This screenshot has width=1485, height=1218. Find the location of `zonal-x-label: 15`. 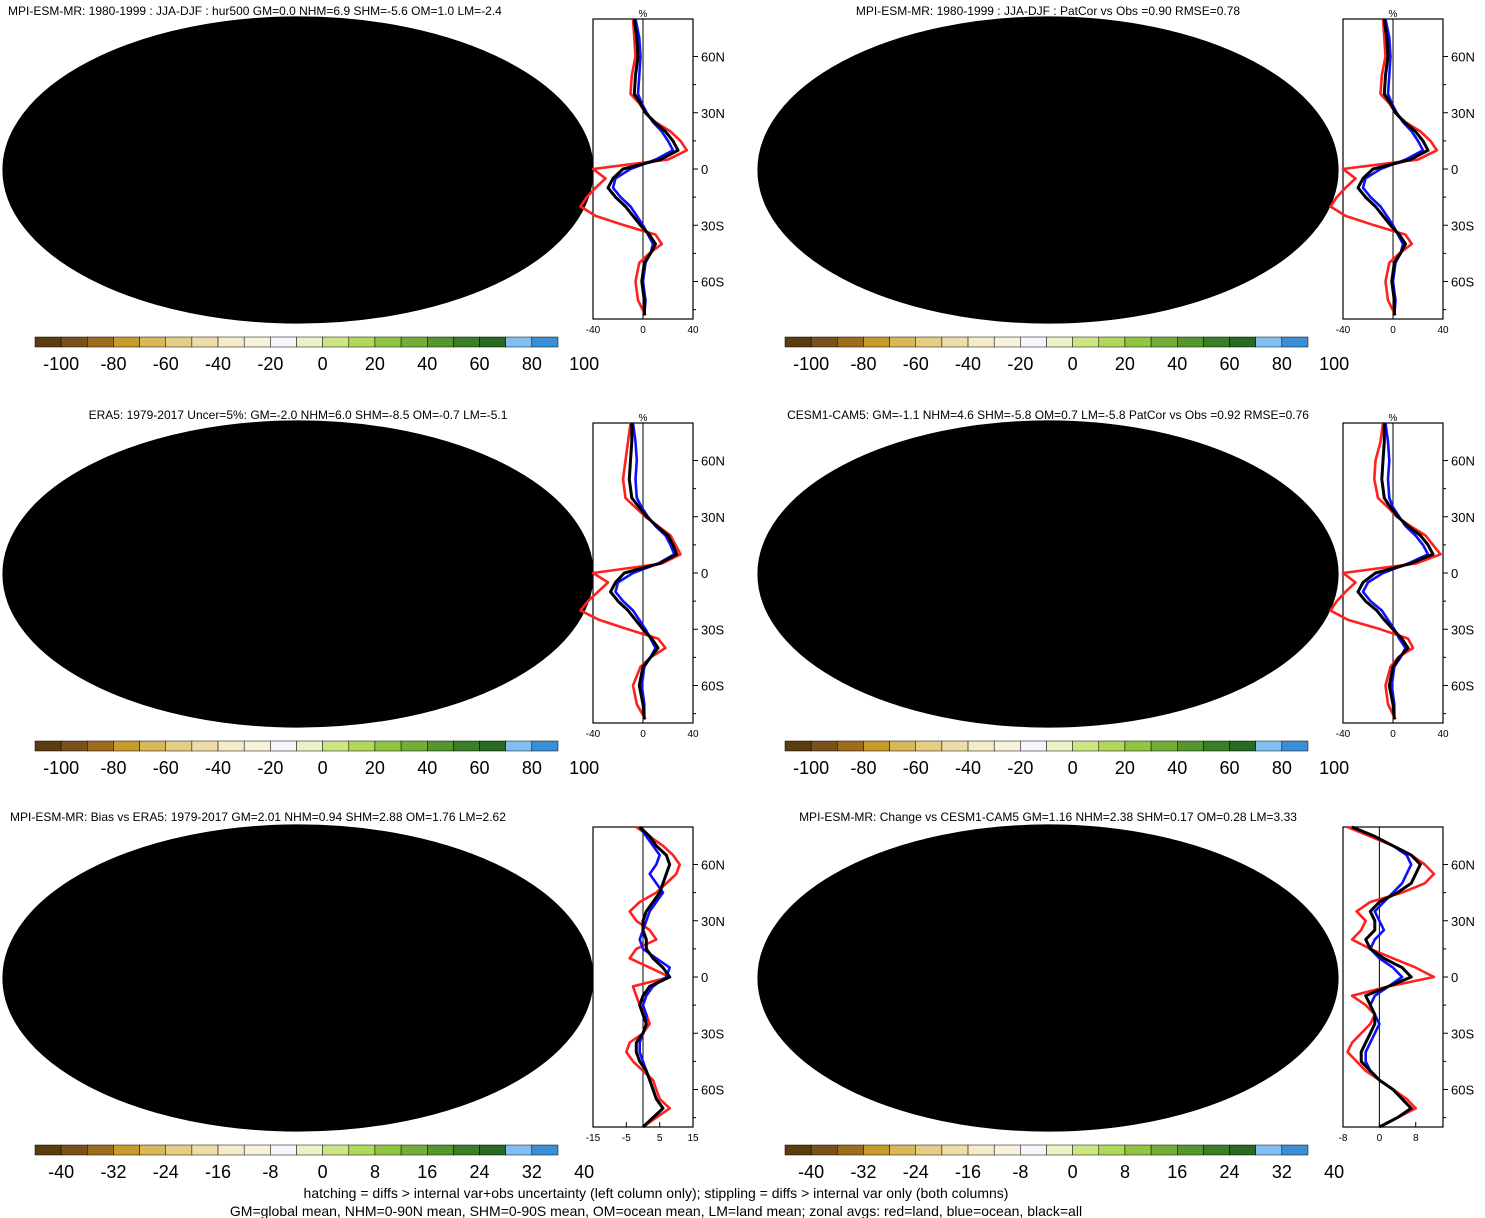

zonal-x-label: 15 is located at coordinates (693, 1138).